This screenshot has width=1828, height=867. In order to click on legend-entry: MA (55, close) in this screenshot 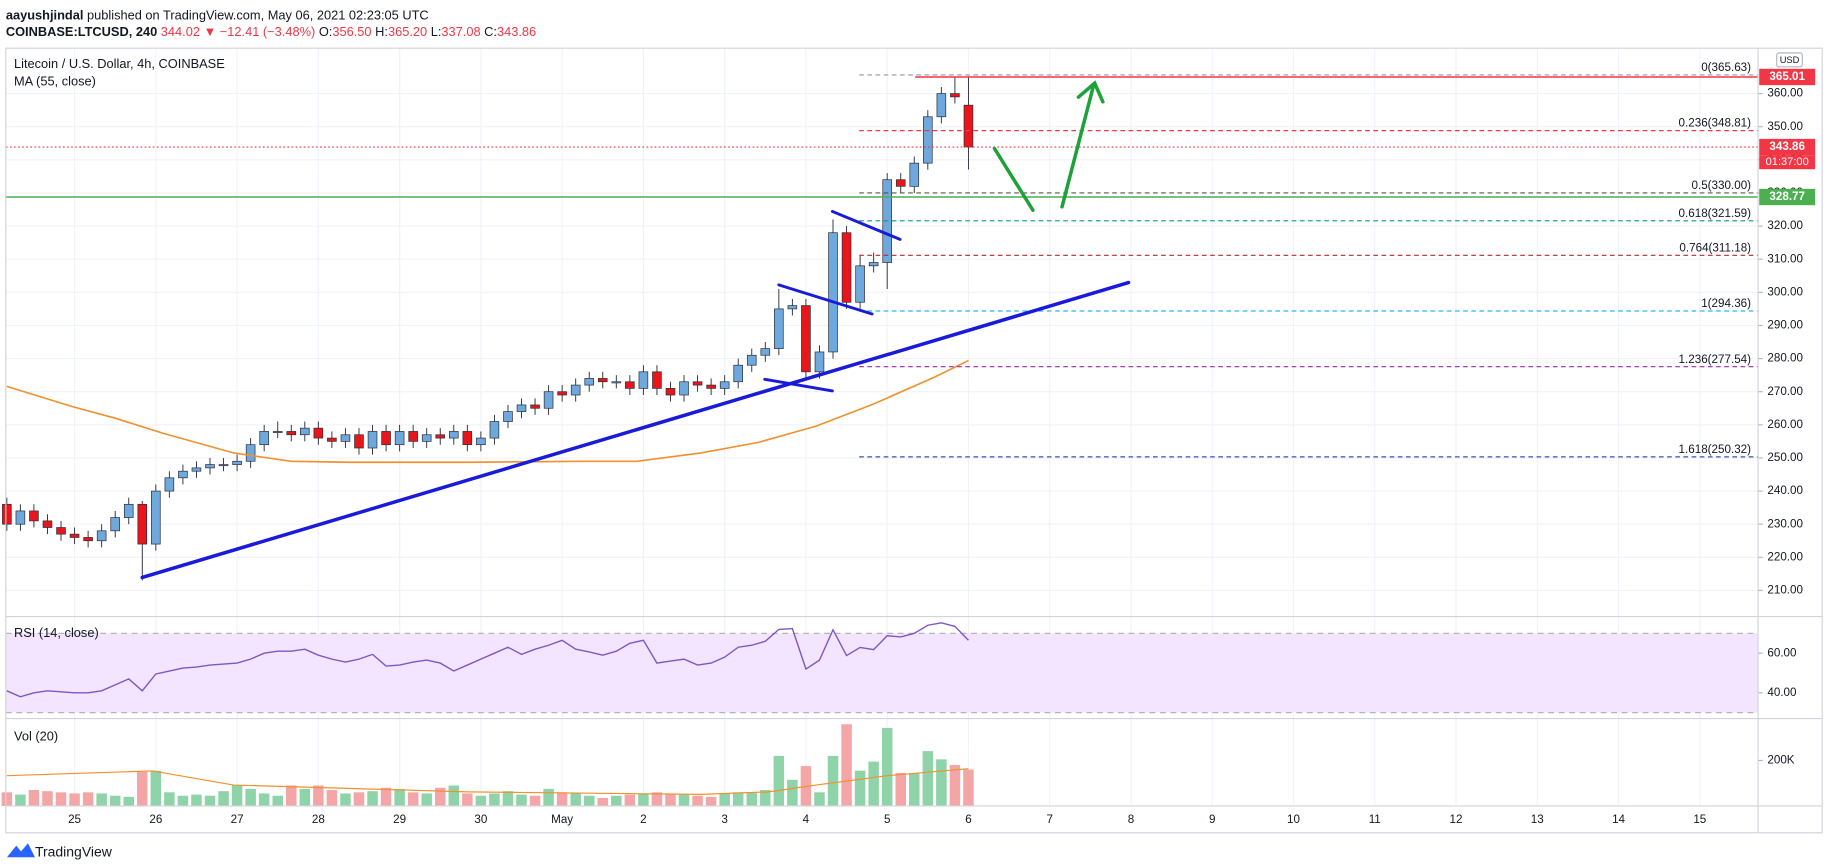, I will do `click(55, 80)`.